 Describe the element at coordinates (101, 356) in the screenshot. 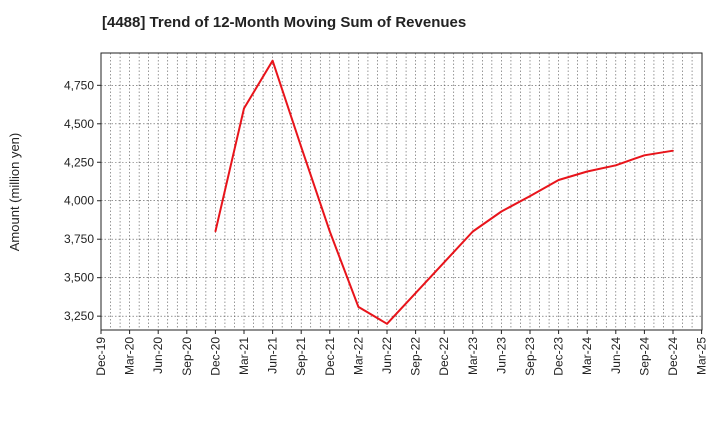

I see `x-tick-label: Dec-19` at that location.